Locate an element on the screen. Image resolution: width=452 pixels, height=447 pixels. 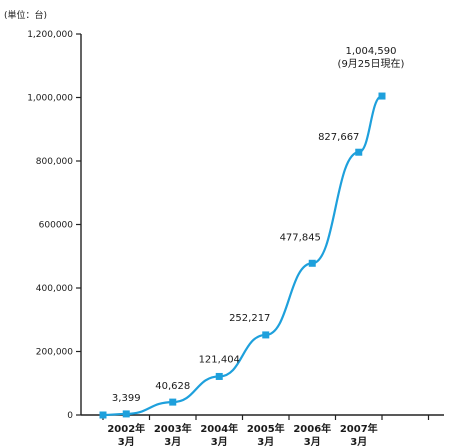
y-tick-label: 400,000 is located at coordinates (54, 289).